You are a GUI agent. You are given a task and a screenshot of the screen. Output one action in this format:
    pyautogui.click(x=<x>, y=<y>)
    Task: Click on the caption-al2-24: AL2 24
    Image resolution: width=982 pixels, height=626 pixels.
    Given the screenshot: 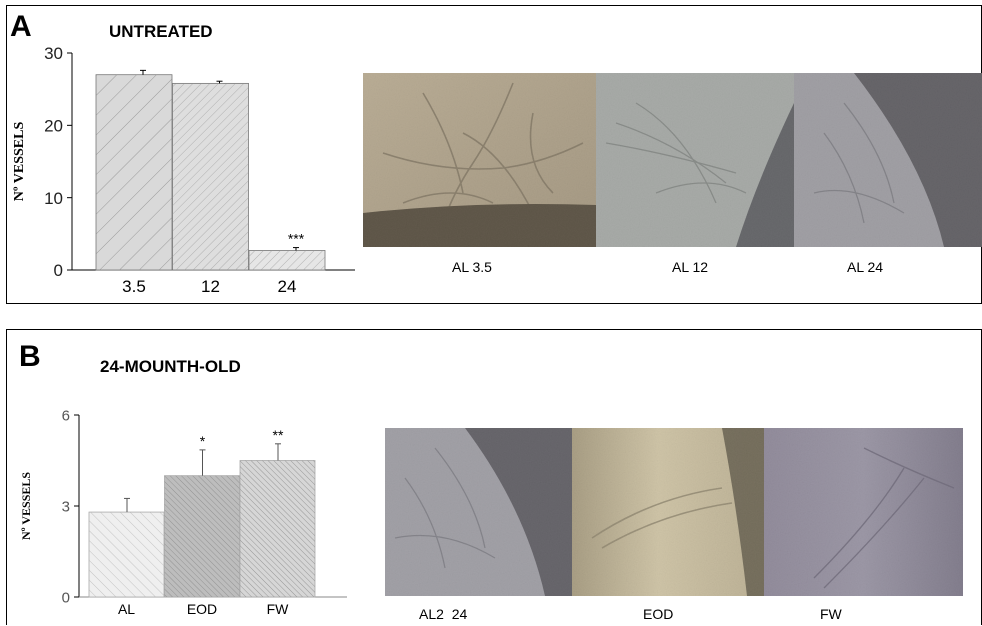 What is the action you would take?
    pyautogui.click(x=443, y=614)
    